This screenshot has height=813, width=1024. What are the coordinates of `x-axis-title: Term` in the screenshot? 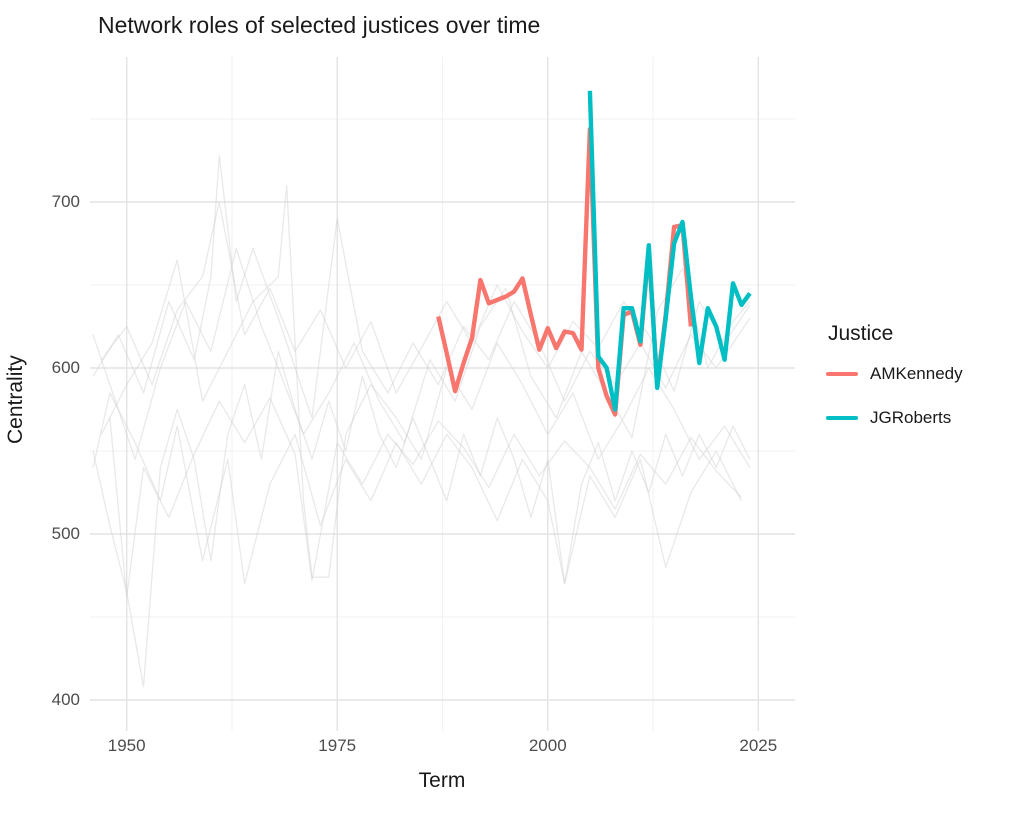 It's located at (442, 780).